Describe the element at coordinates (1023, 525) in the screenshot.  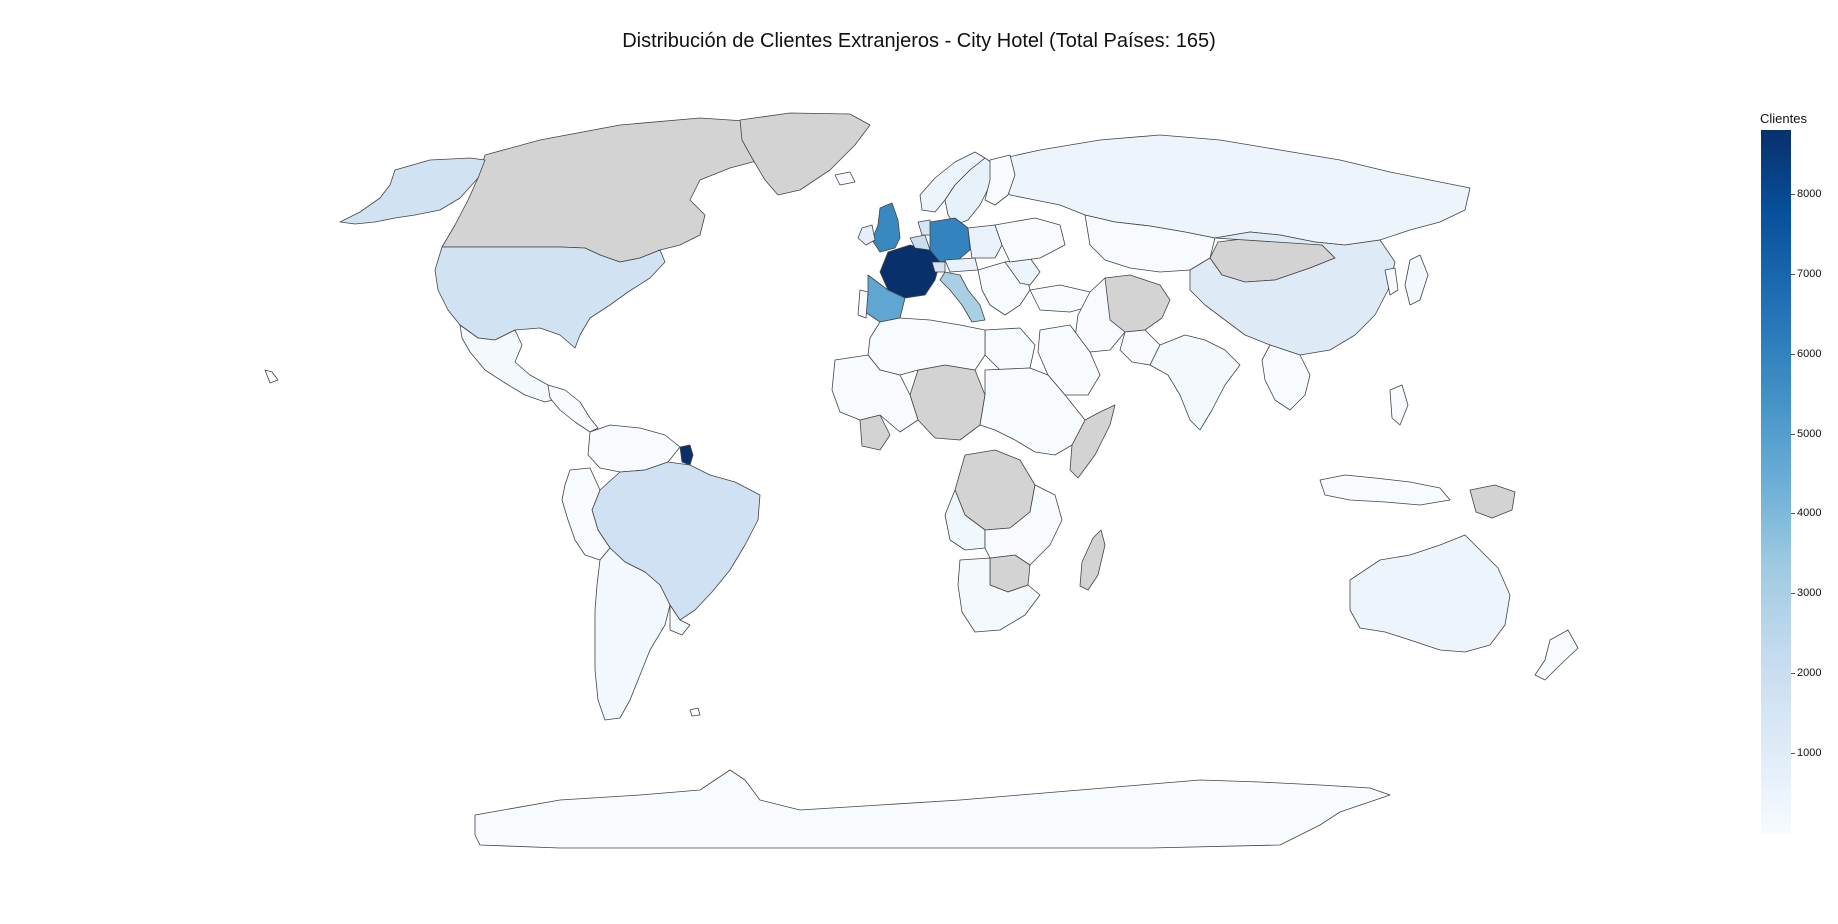
I see `region-southeast-africa` at that location.